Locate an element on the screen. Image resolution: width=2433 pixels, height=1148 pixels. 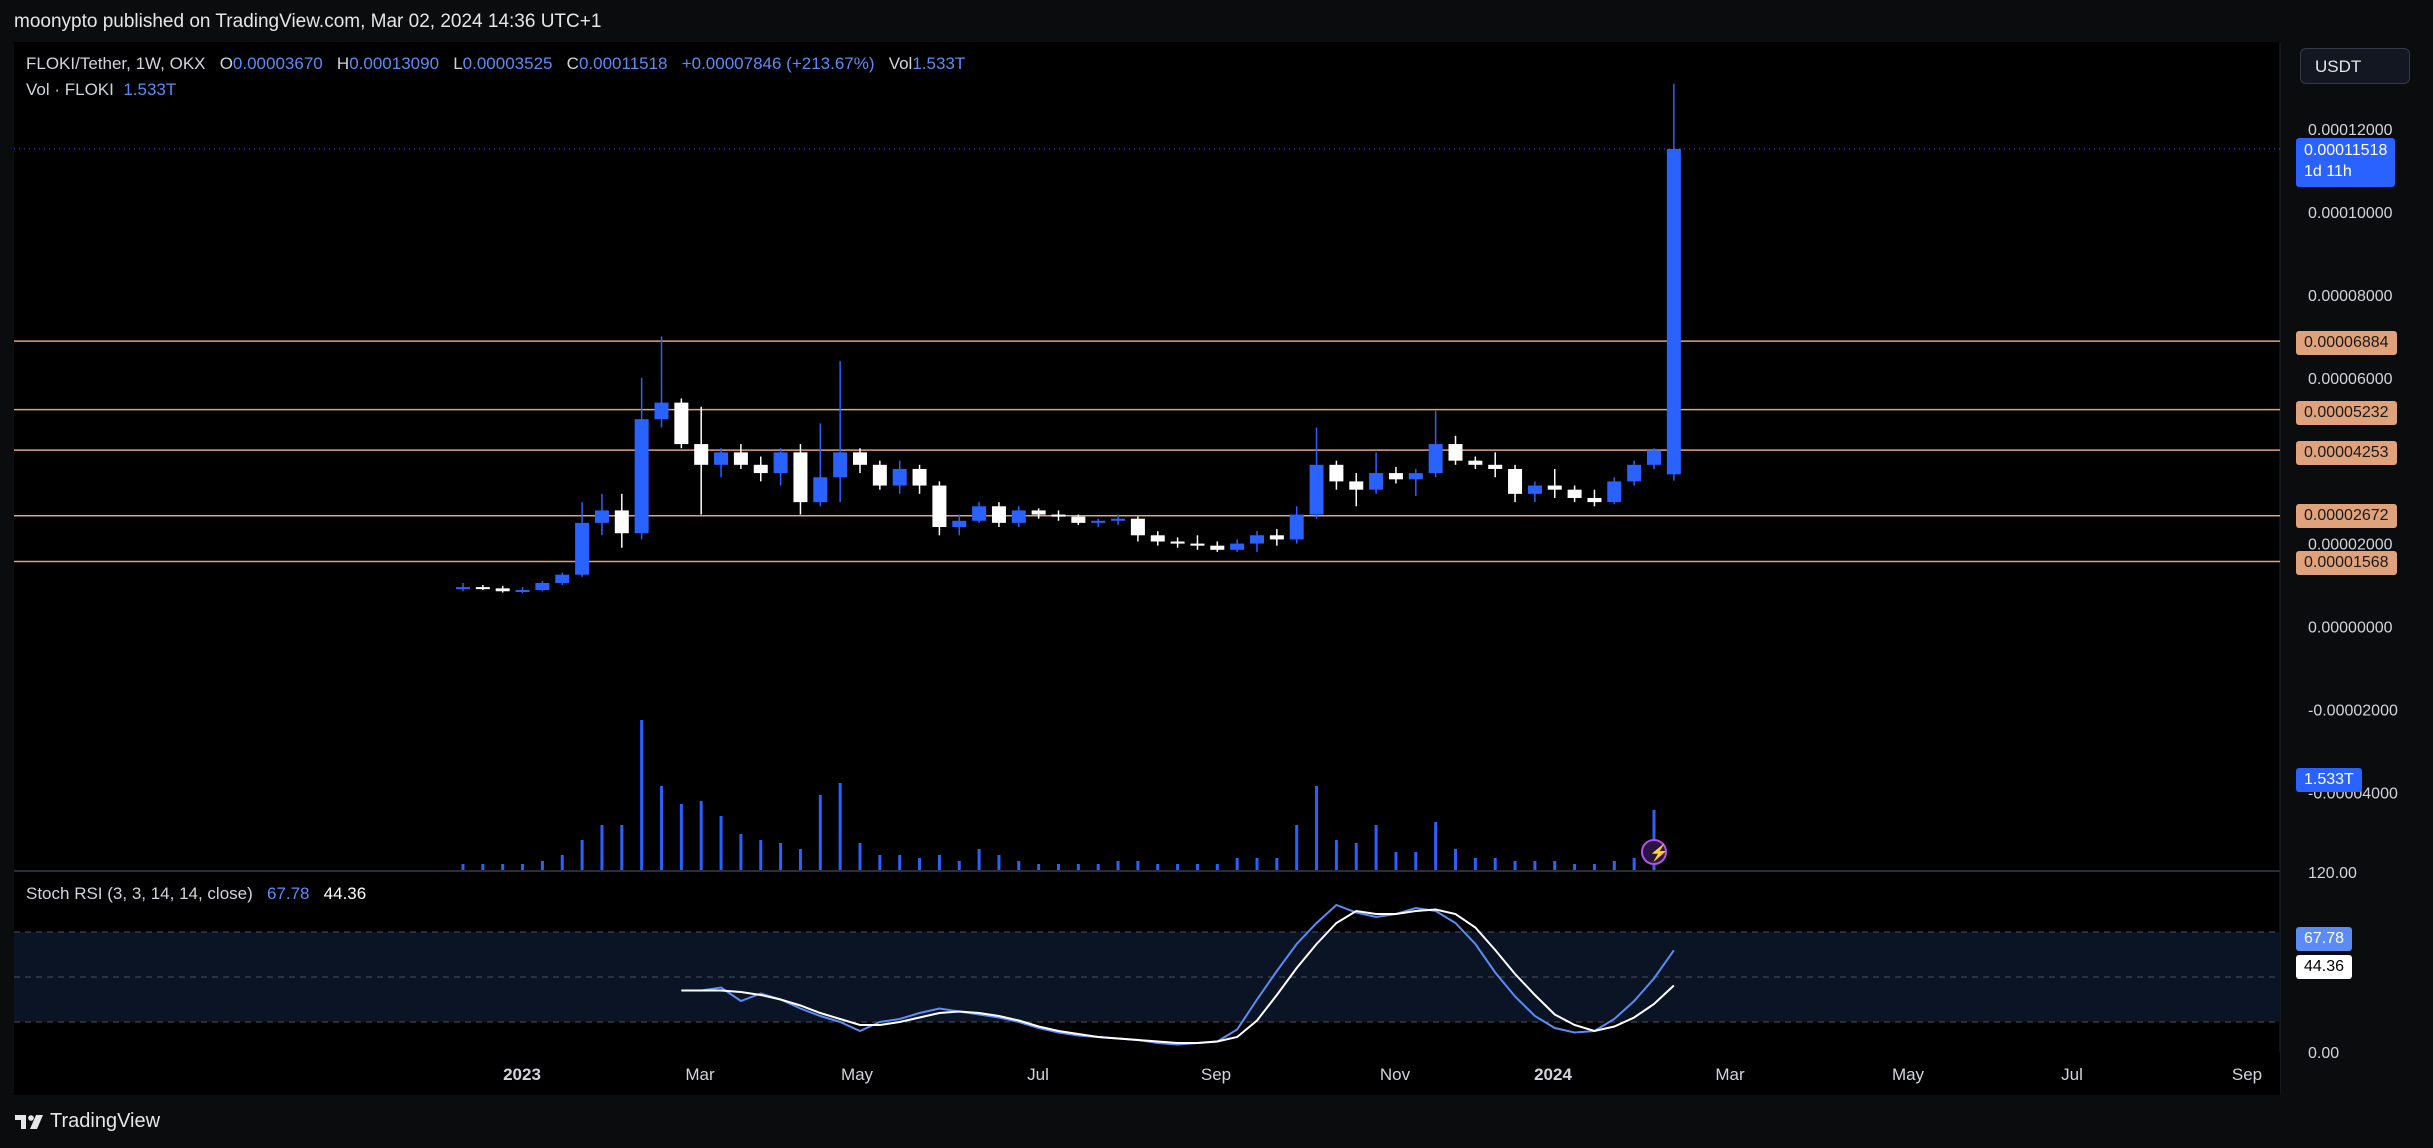
stoch-rsi-k-line is located at coordinates (1178, 974).